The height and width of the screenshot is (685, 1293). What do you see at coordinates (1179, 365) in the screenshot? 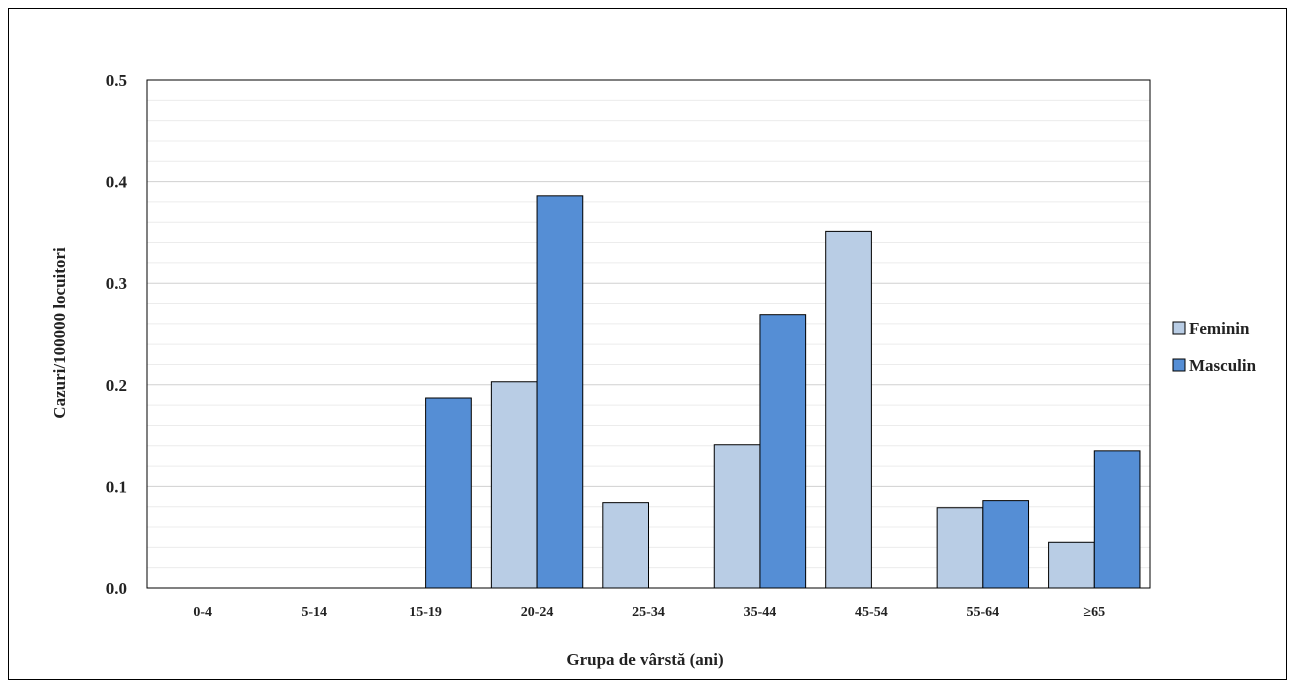
I see `legend-swatch-masculin` at bounding box center [1179, 365].